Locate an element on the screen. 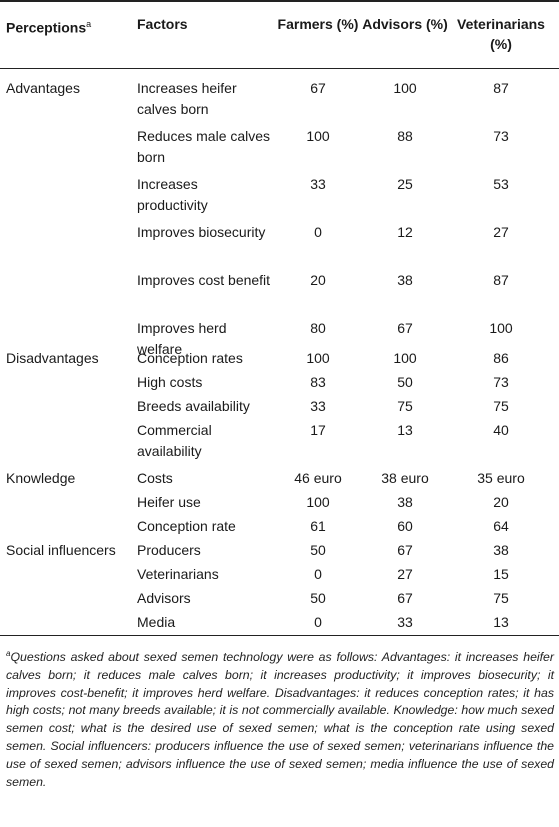 This screenshot has height=827, width=559. farmers-cell: 20 is located at coordinates (318, 280).